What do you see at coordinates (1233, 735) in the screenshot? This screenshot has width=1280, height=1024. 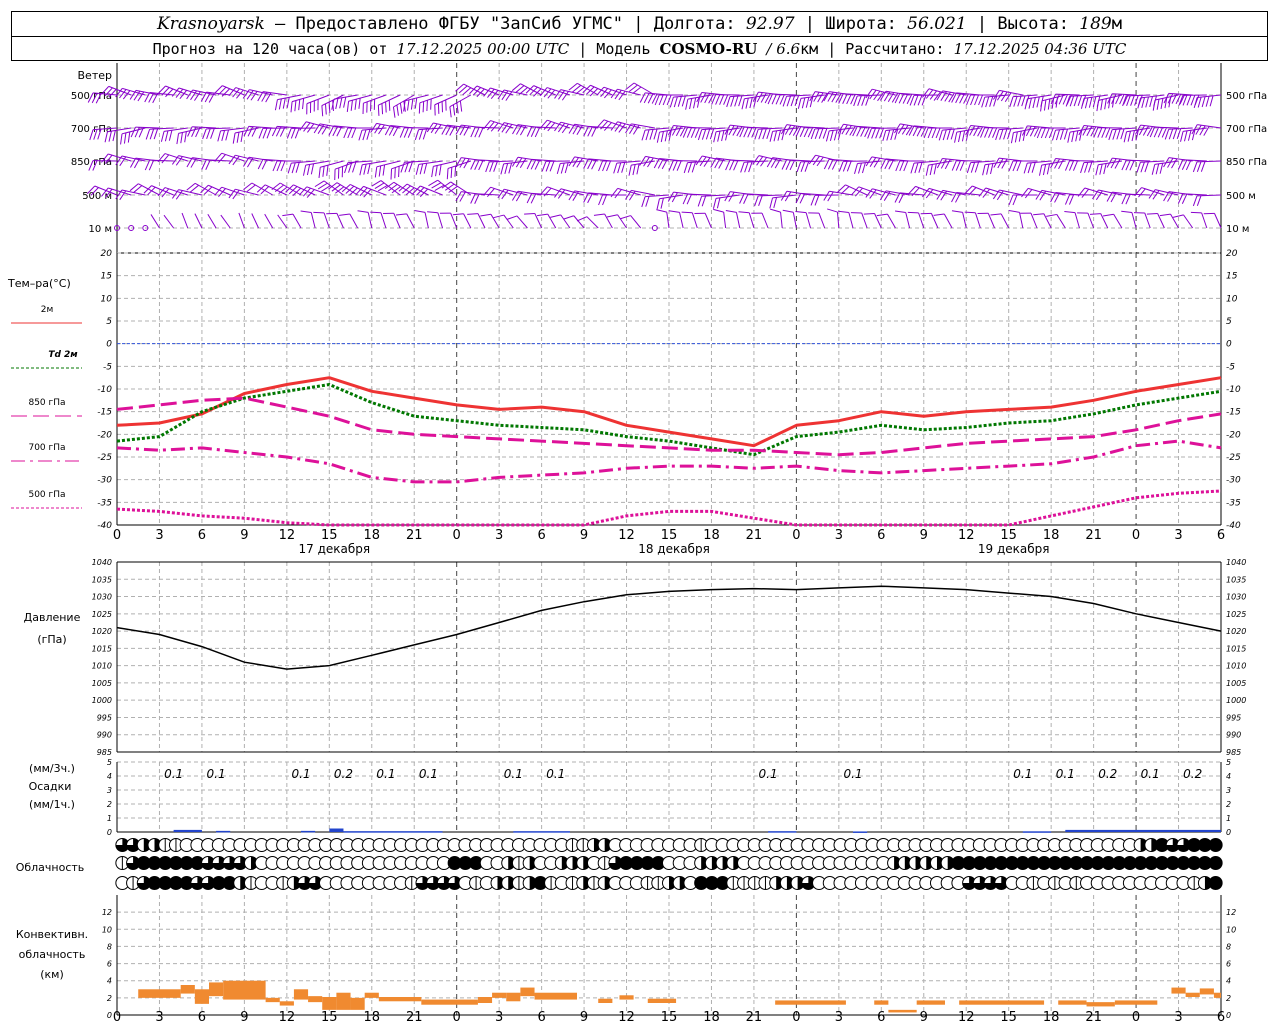 I see `pressure-ytick-right: 990` at bounding box center [1233, 735].